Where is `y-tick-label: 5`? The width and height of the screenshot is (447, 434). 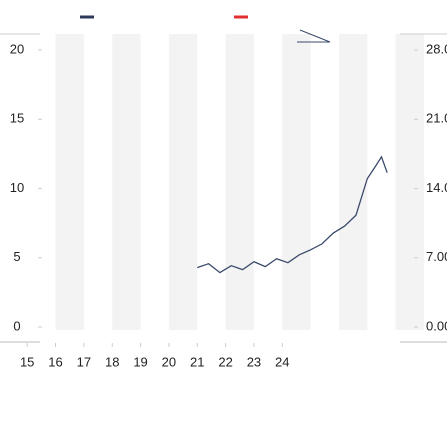
y-tick-label: 5 is located at coordinates (16, 256).